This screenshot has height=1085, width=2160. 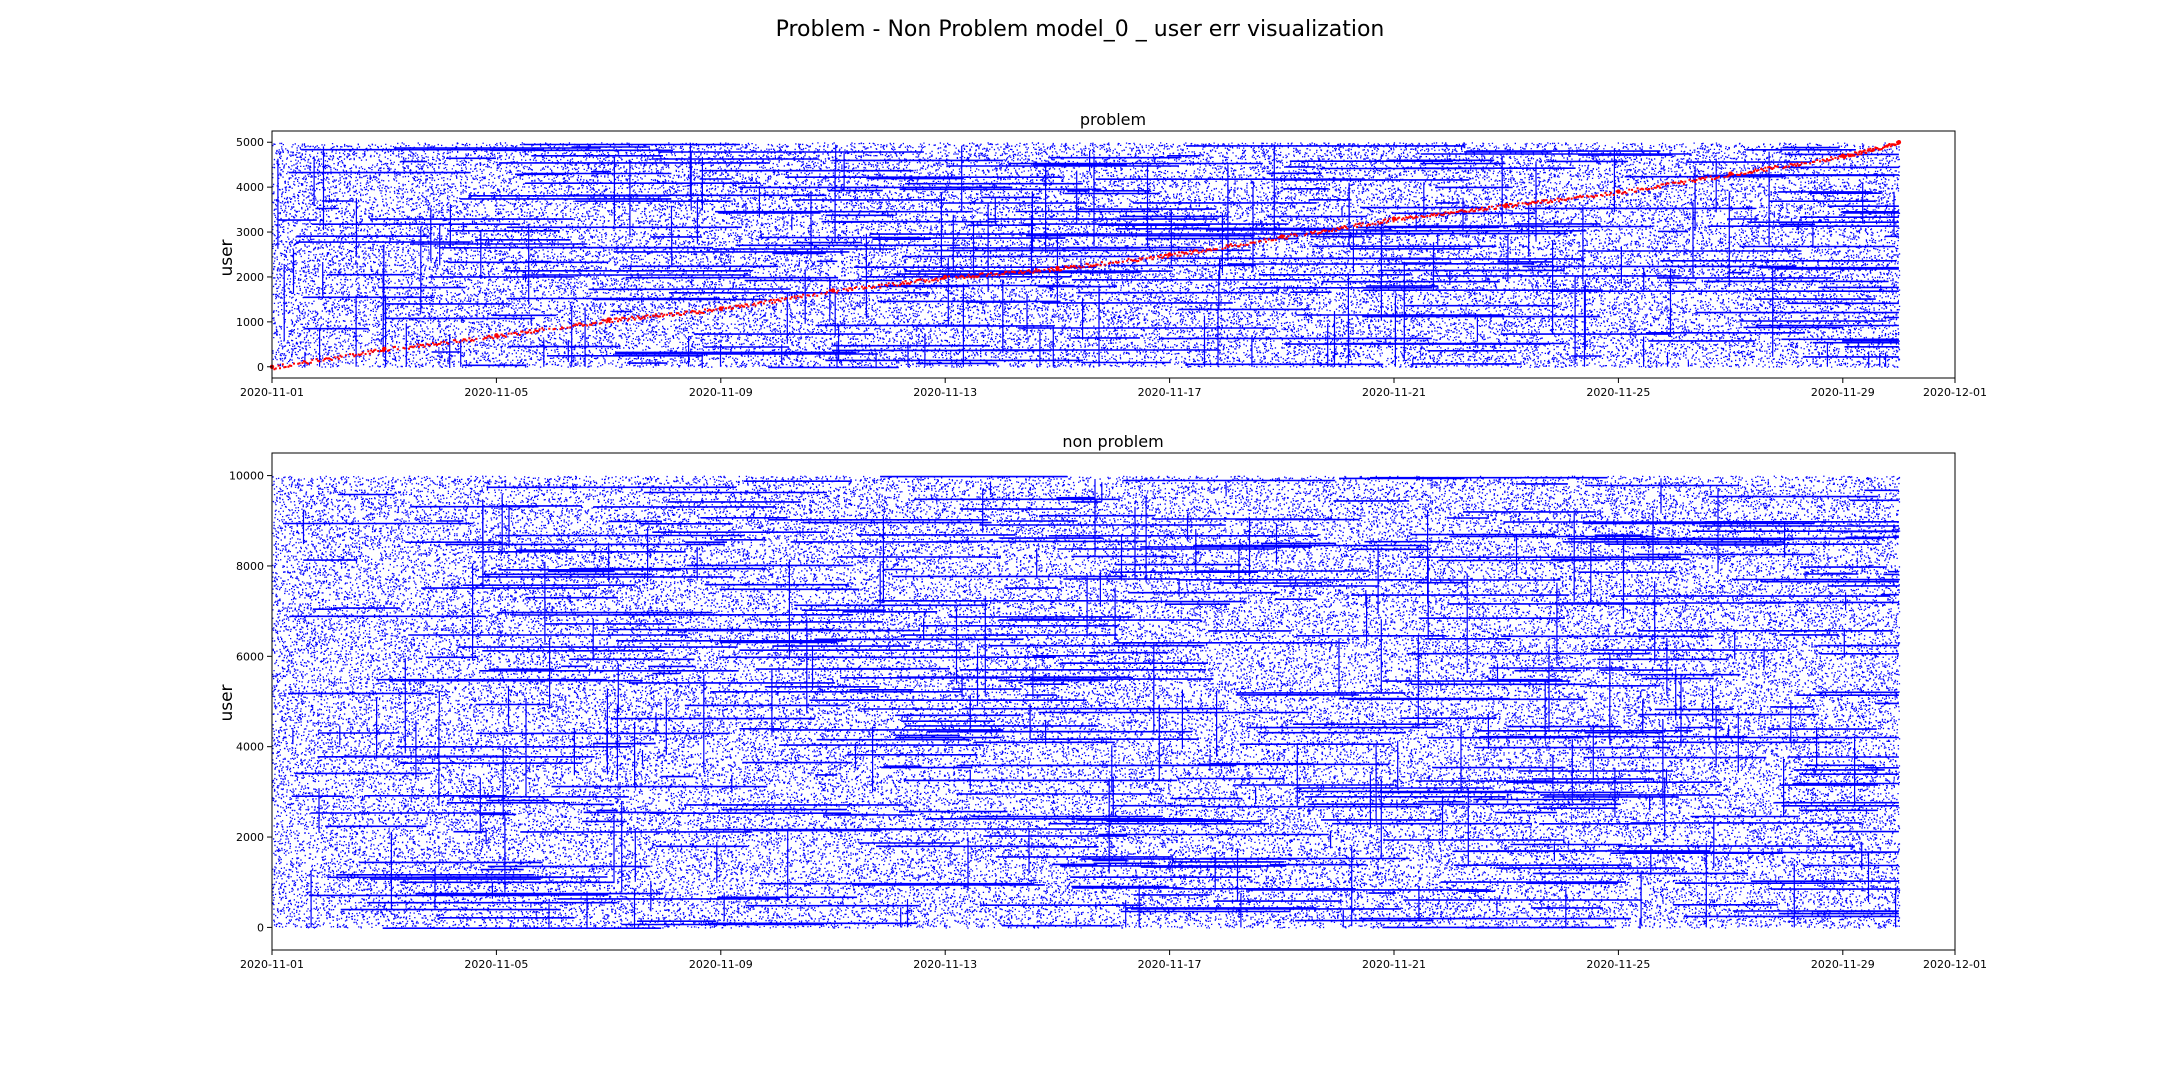 I want to click on axes-title-non-problem: non problem, so click(x=1112, y=441).